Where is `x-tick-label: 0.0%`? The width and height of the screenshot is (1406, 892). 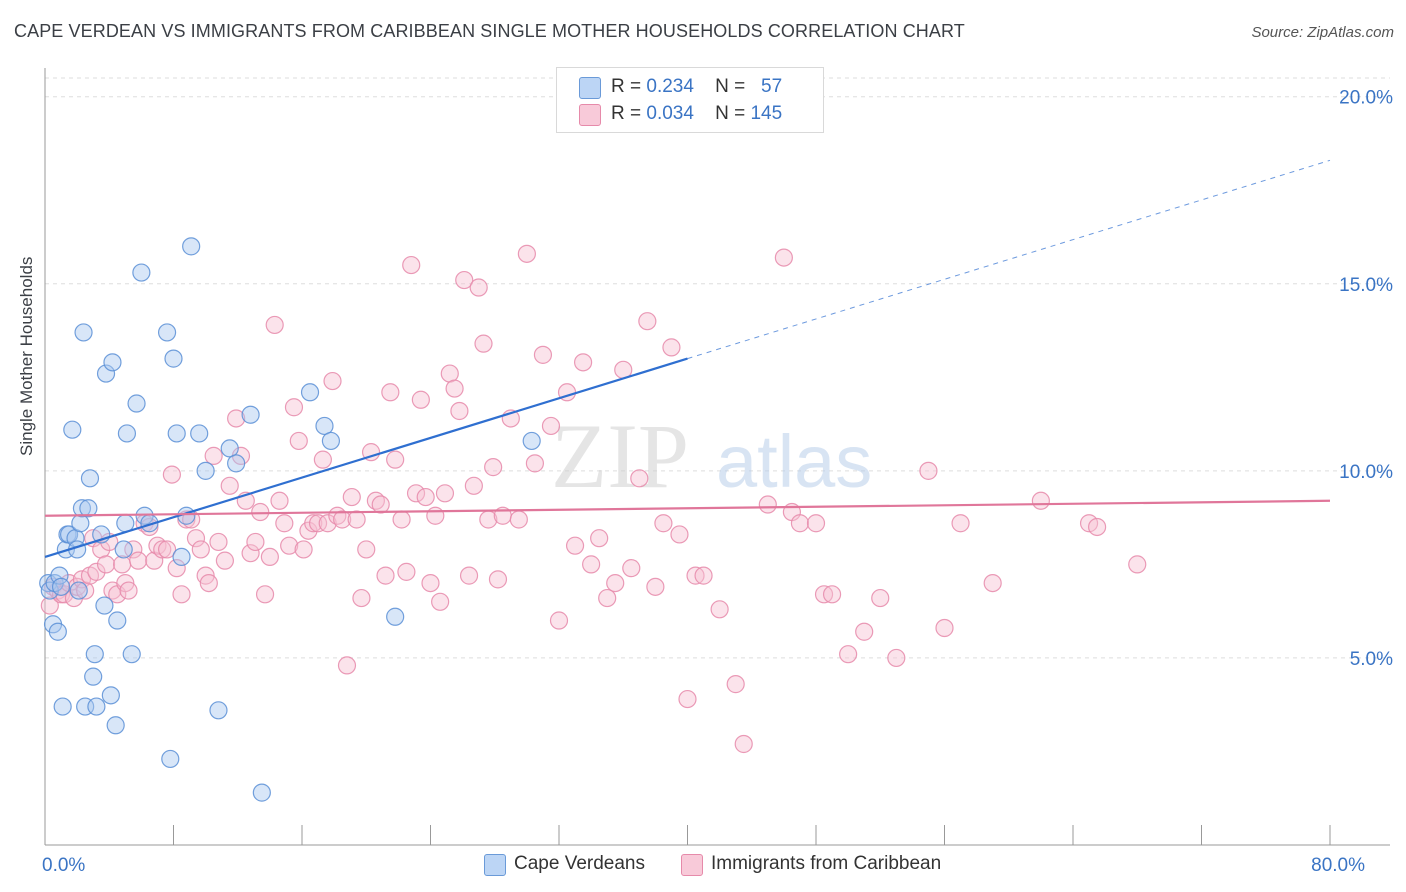
x-tick-label: 0.0% is located at coordinates (63, 865).